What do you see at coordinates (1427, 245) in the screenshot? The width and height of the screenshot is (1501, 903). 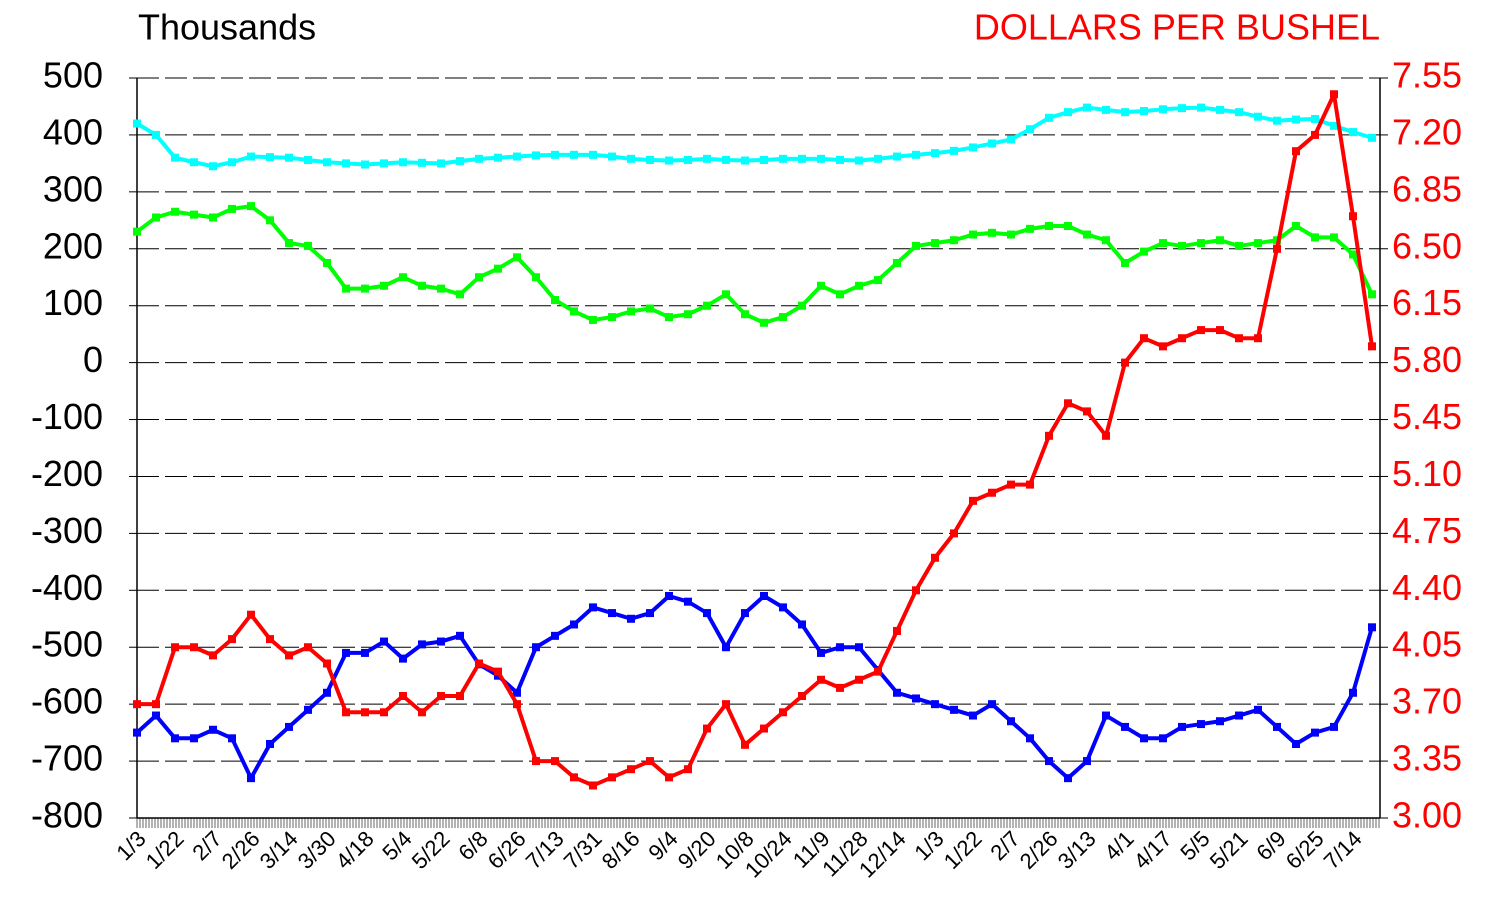 I see `y2-tick-label: 6.50` at bounding box center [1427, 245].